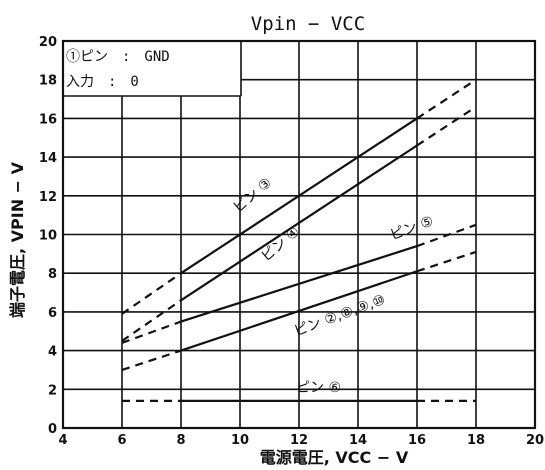 Image resolution: width=545 pixels, height=470 pixels. I want to click on x-tick-label: 8, so click(180, 440).